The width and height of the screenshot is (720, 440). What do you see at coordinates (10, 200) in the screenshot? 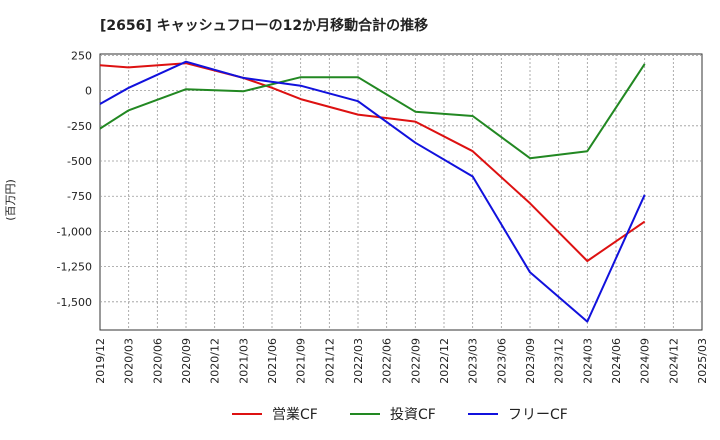
I see `y-axis-label: (百万円)` at bounding box center [10, 200].